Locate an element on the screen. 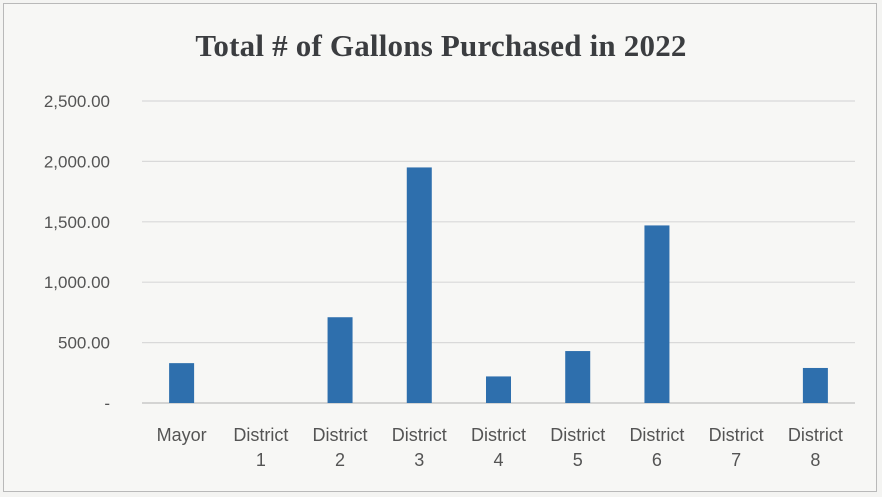 The image size is (882, 497). x-tick-label: District 5 is located at coordinates (577, 447).